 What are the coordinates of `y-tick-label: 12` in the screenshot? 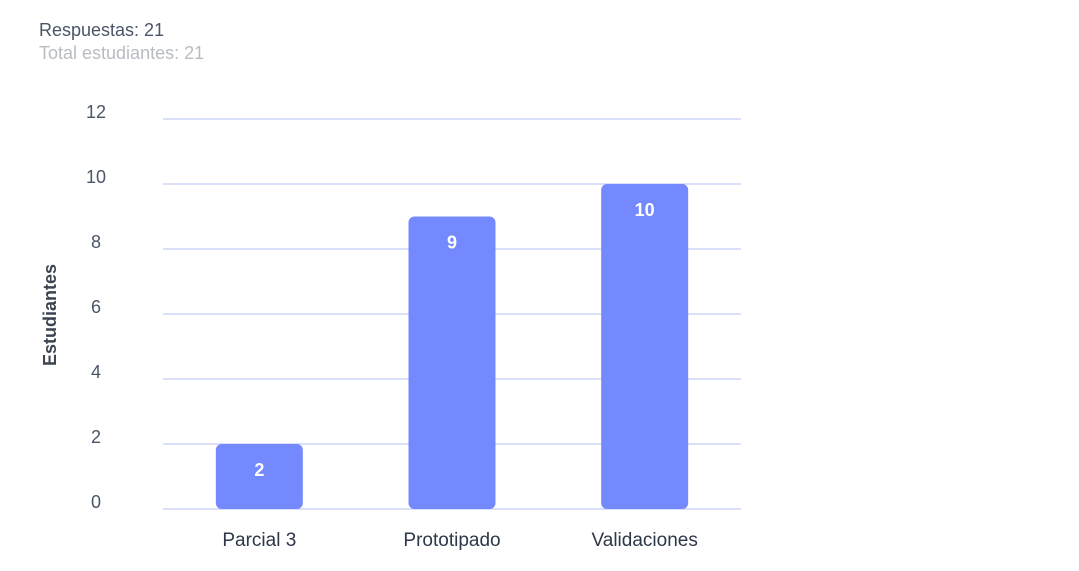 It's located at (96, 112).